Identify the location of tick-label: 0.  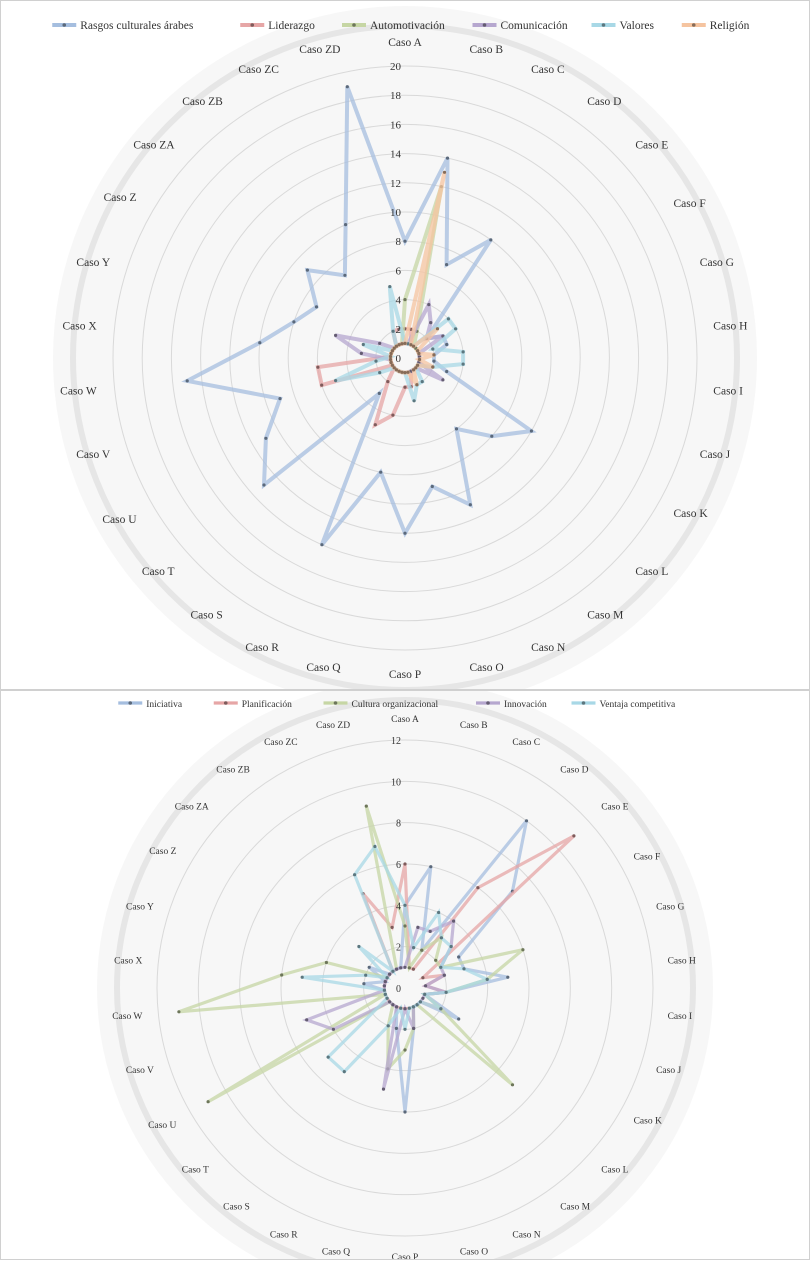
(399, 359).